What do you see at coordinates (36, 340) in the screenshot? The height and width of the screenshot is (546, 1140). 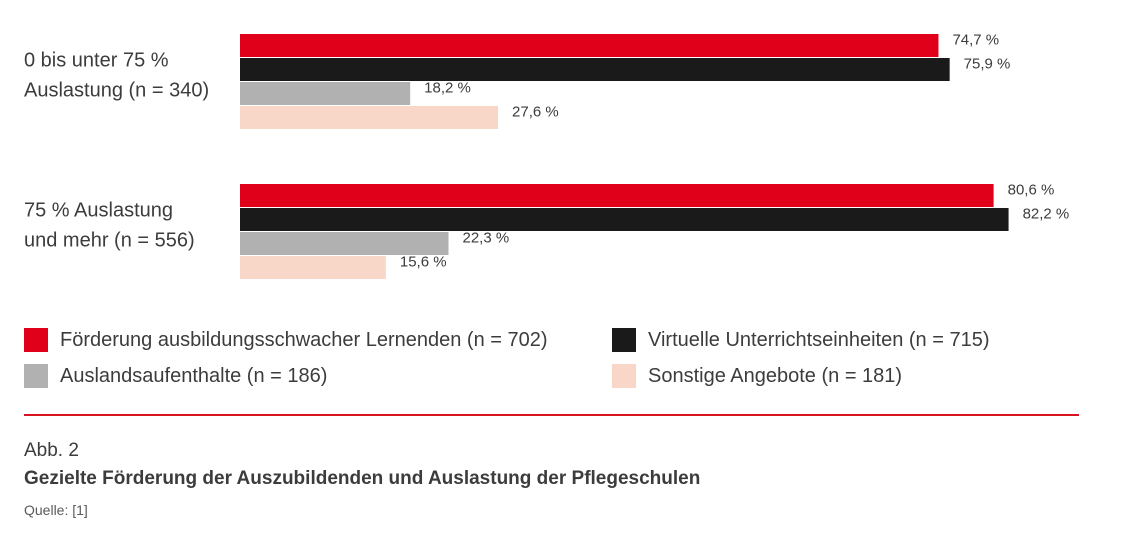 I see `legend-swatch-red` at bounding box center [36, 340].